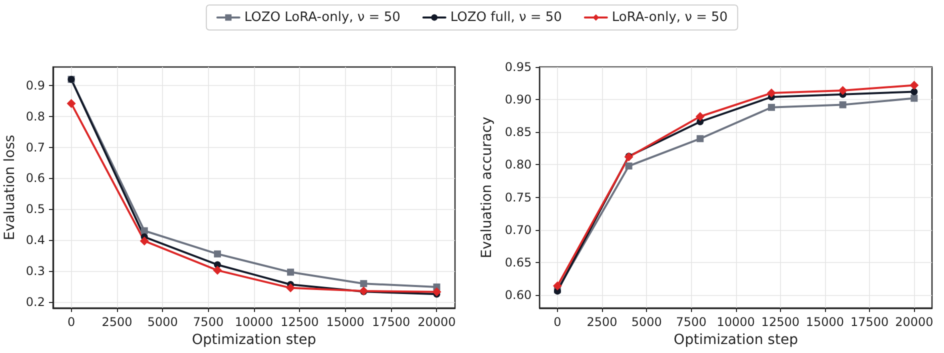 Image resolution: width=944 pixels, height=353 pixels. What do you see at coordinates (10, 187) in the screenshot?
I see `y-axis-title: Evaluation loss` at bounding box center [10, 187].